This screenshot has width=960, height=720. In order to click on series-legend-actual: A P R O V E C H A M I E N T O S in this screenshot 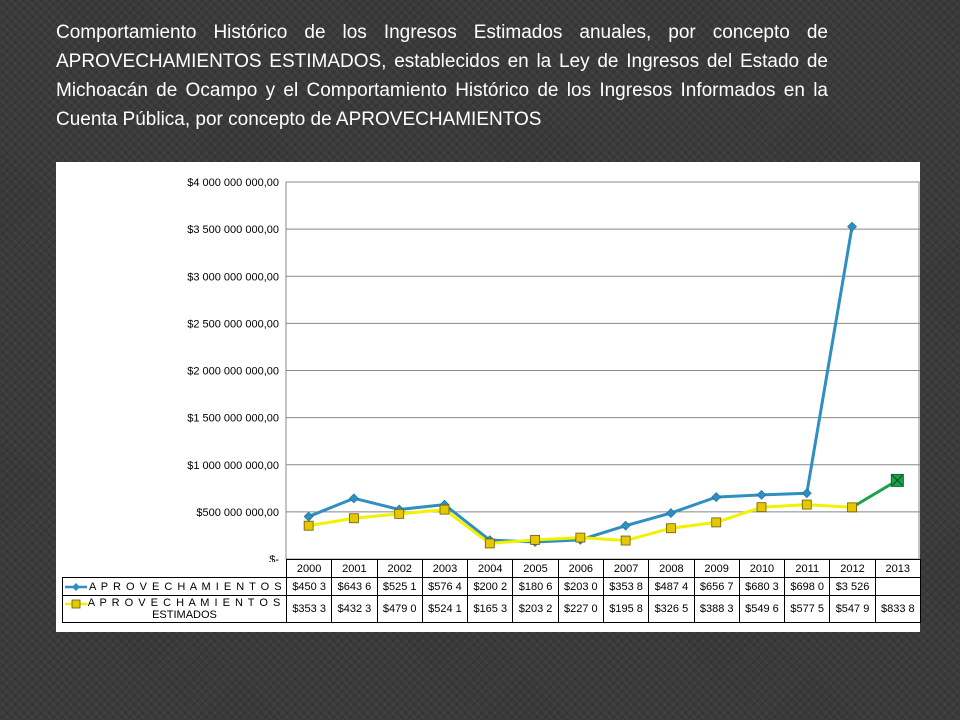, I will do `click(174, 586)`.